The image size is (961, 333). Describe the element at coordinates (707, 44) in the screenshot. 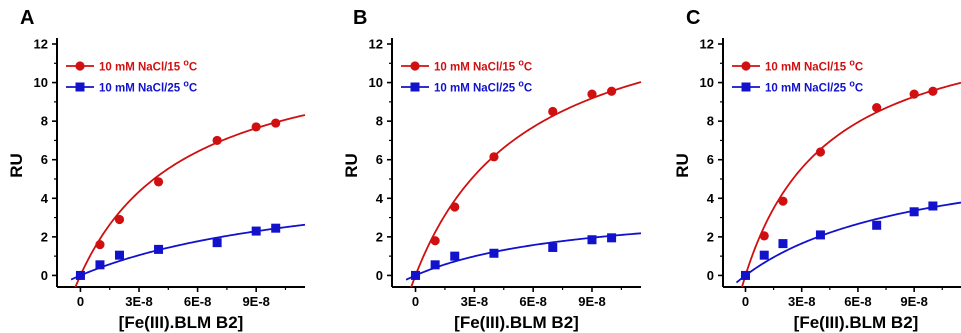

I see `y-tick-label: 12` at that location.